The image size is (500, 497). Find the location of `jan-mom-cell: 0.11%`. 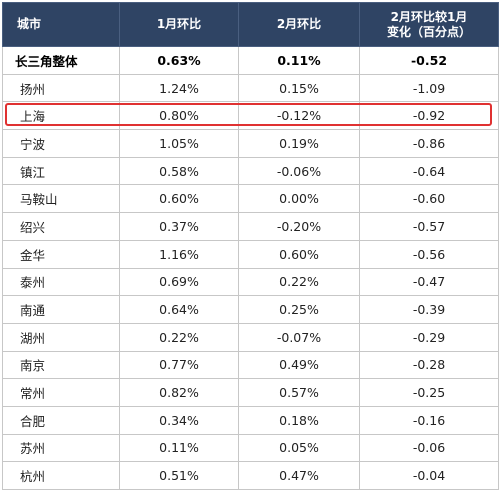

jan-mom-cell: 0.11% is located at coordinates (179, 448).